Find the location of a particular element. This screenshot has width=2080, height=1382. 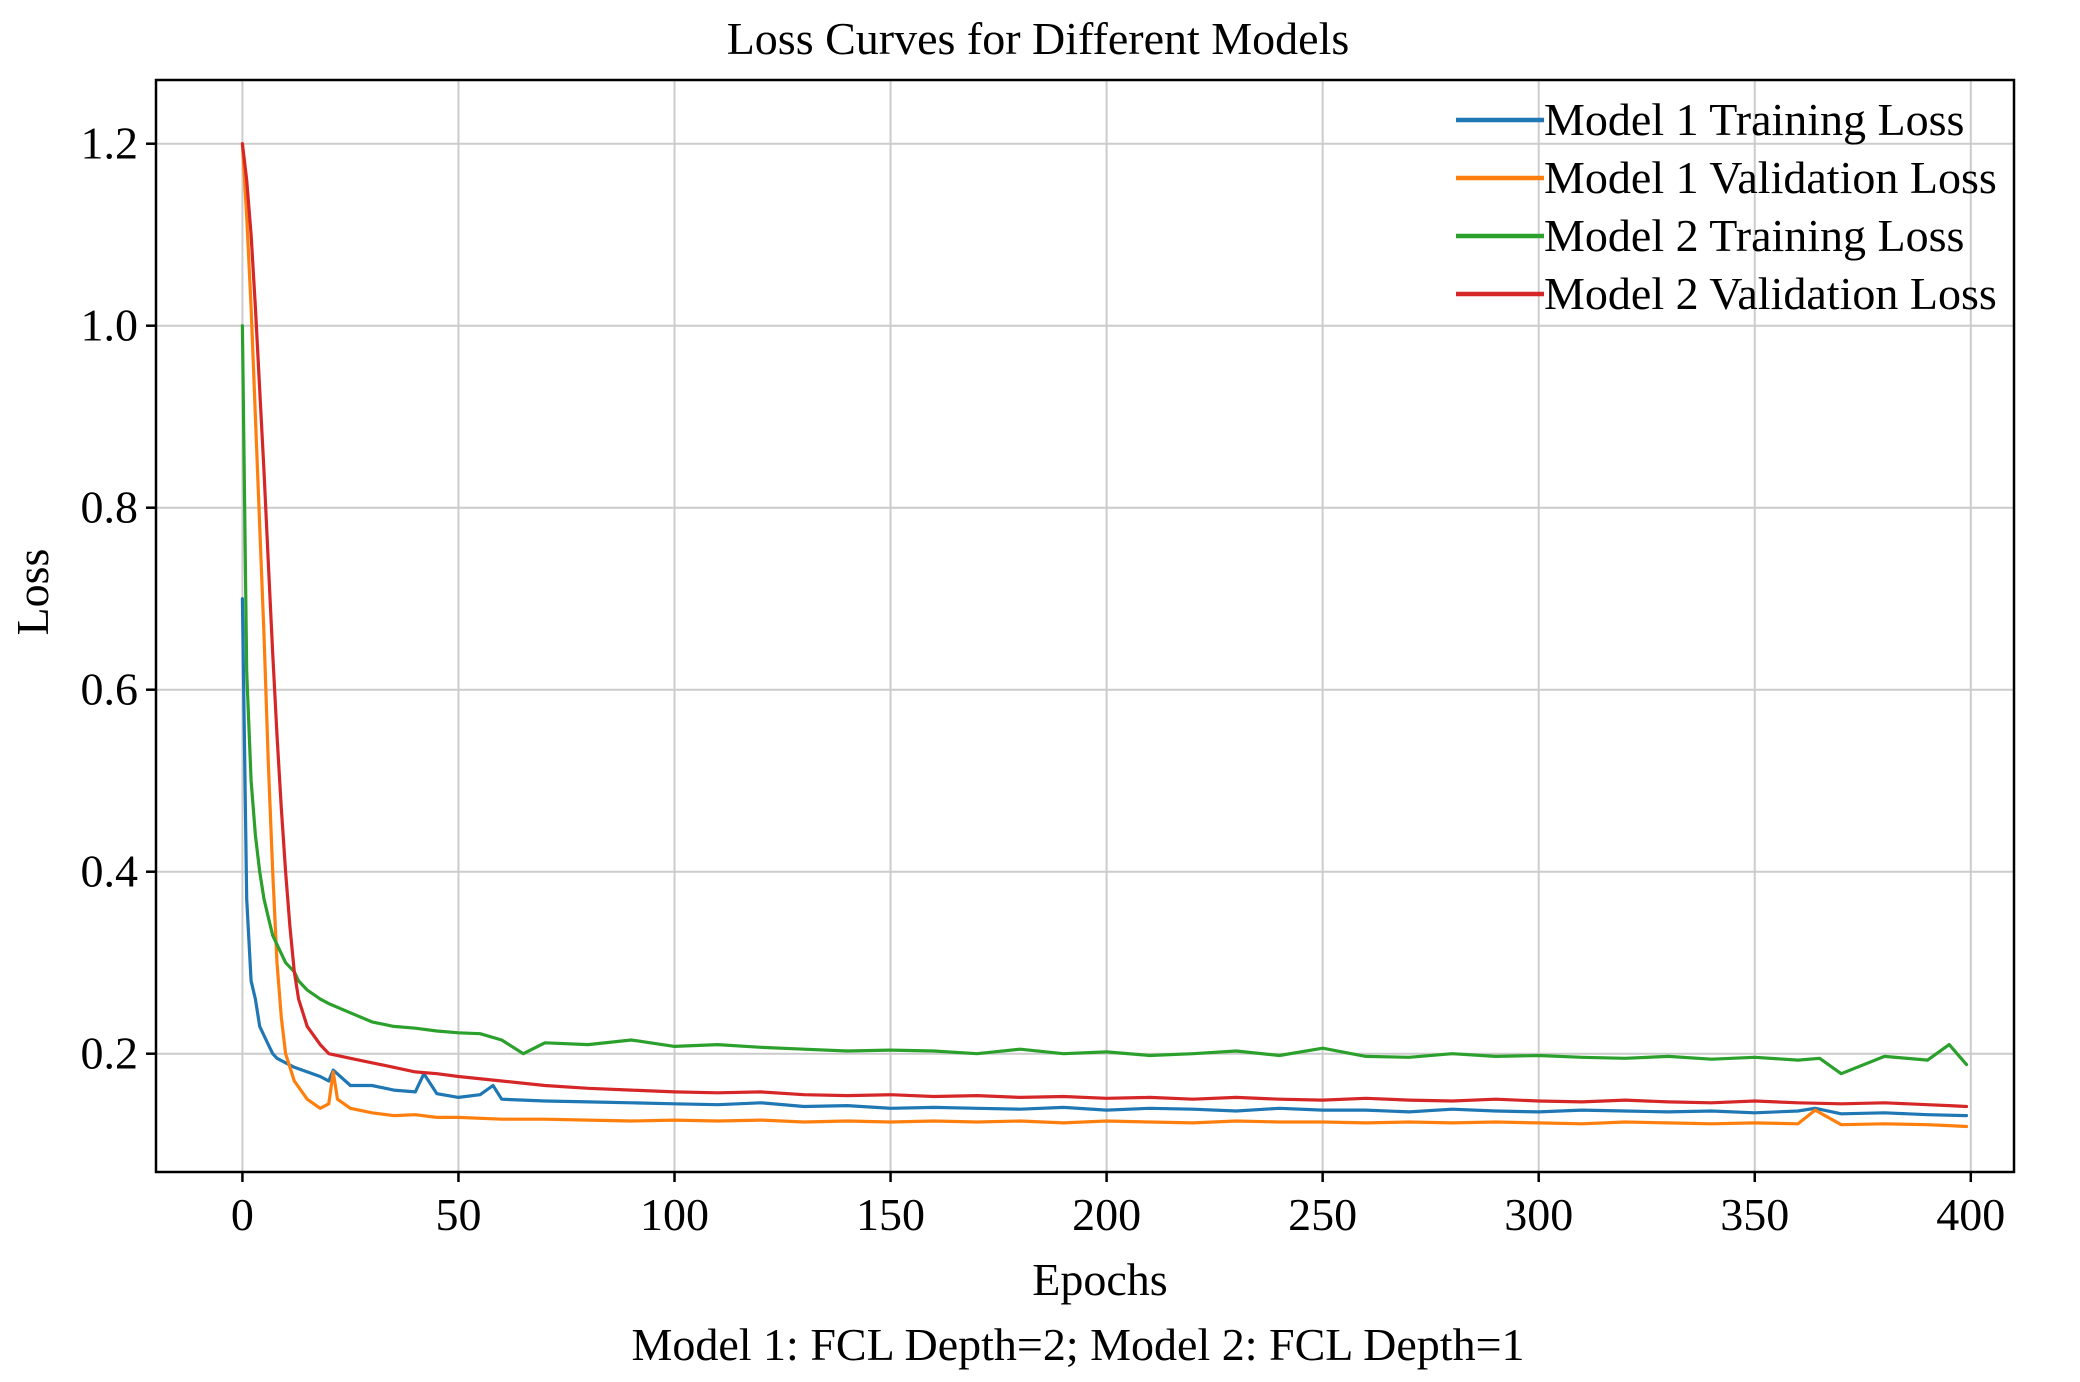

legend-entry: Model 1 Training Loss is located at coordinates (1754, 119).